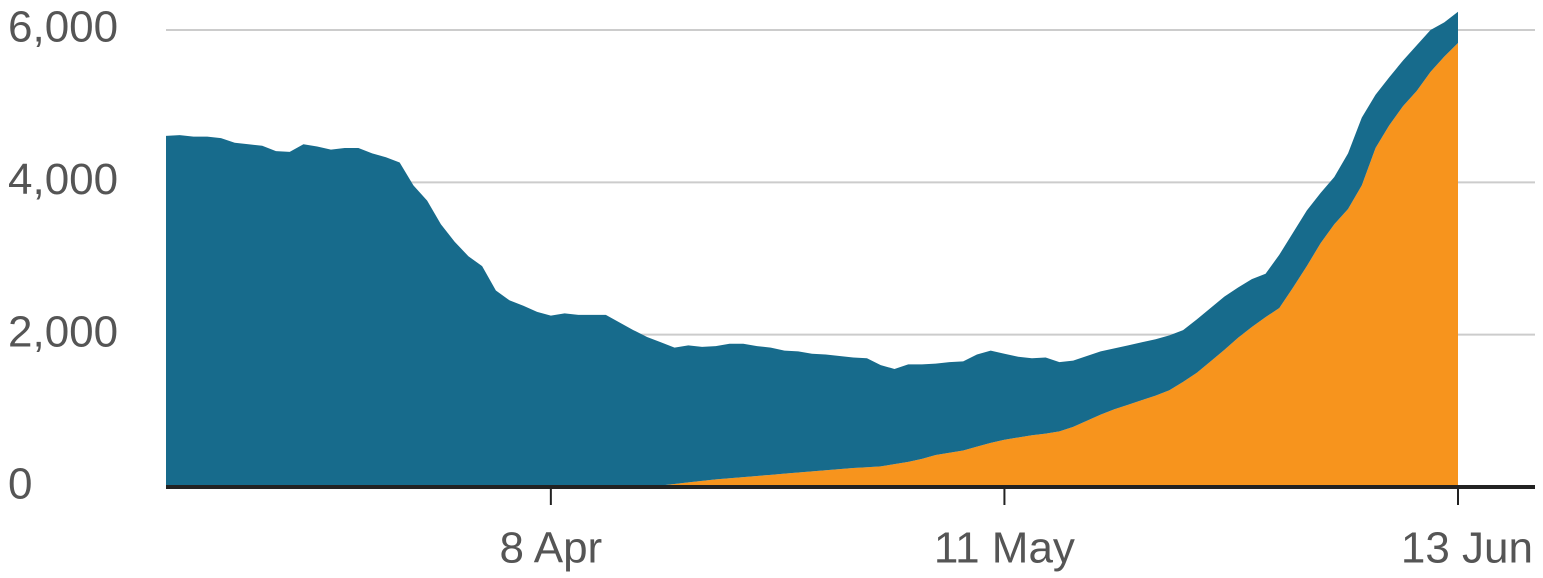  What do you see at coordinates (63, 27) in the screenshot?
I see `y-tick-label: 6,000` at bounding box center [63, 27].